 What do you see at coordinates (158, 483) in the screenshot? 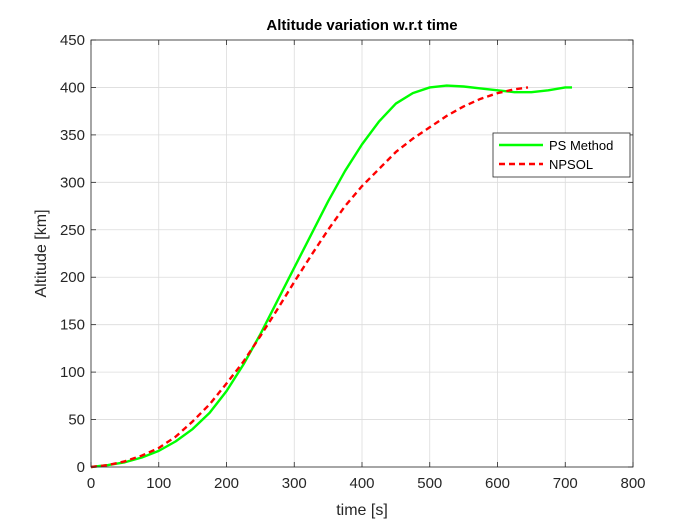
I see `x-tick-label: 100` at bounding box center [158, 483].